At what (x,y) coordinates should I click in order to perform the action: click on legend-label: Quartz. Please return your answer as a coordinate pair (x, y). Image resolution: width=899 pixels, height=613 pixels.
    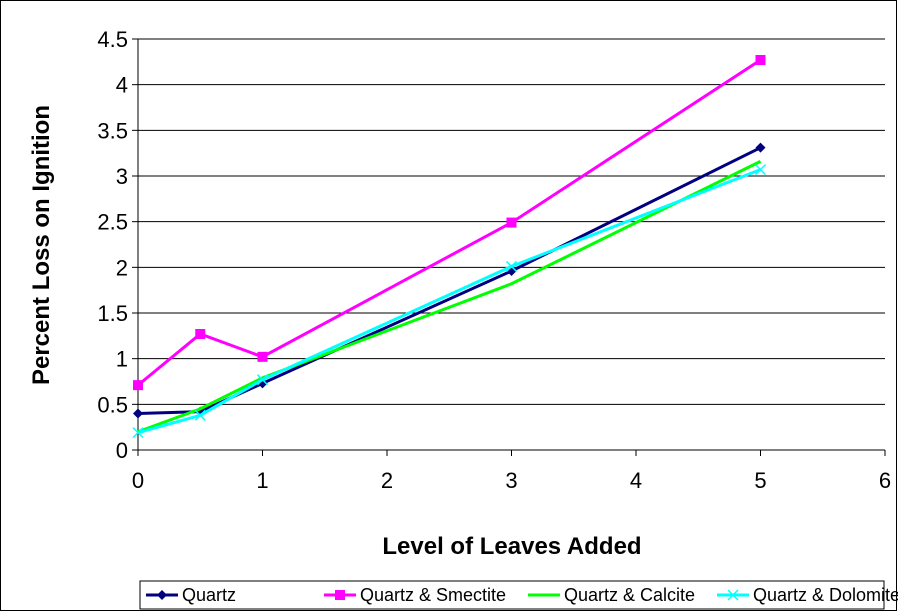
    Looking at the image, I should click on (209, 595).